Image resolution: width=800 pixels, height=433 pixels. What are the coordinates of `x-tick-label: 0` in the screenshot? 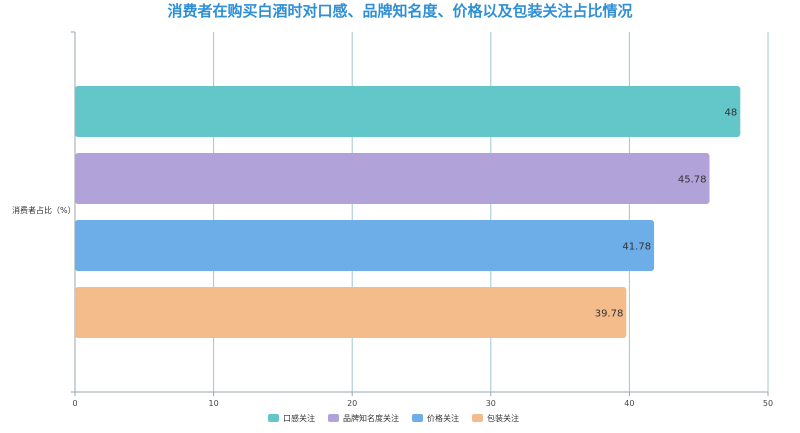 It's located at (74, 403).